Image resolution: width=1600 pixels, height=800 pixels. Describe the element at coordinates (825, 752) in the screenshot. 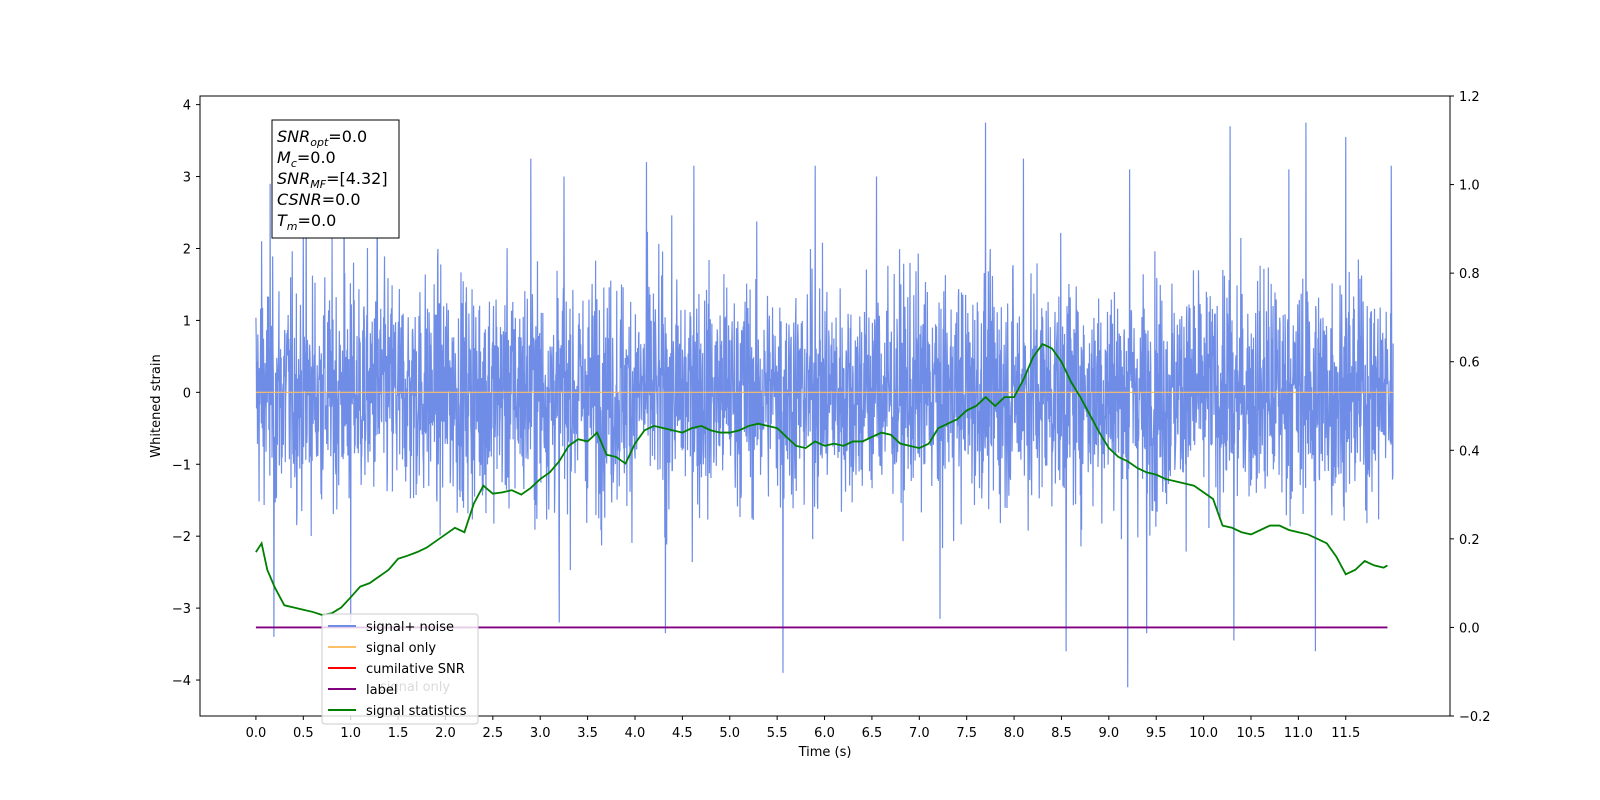

I see `x-axis-label: Time (s)` at that location.